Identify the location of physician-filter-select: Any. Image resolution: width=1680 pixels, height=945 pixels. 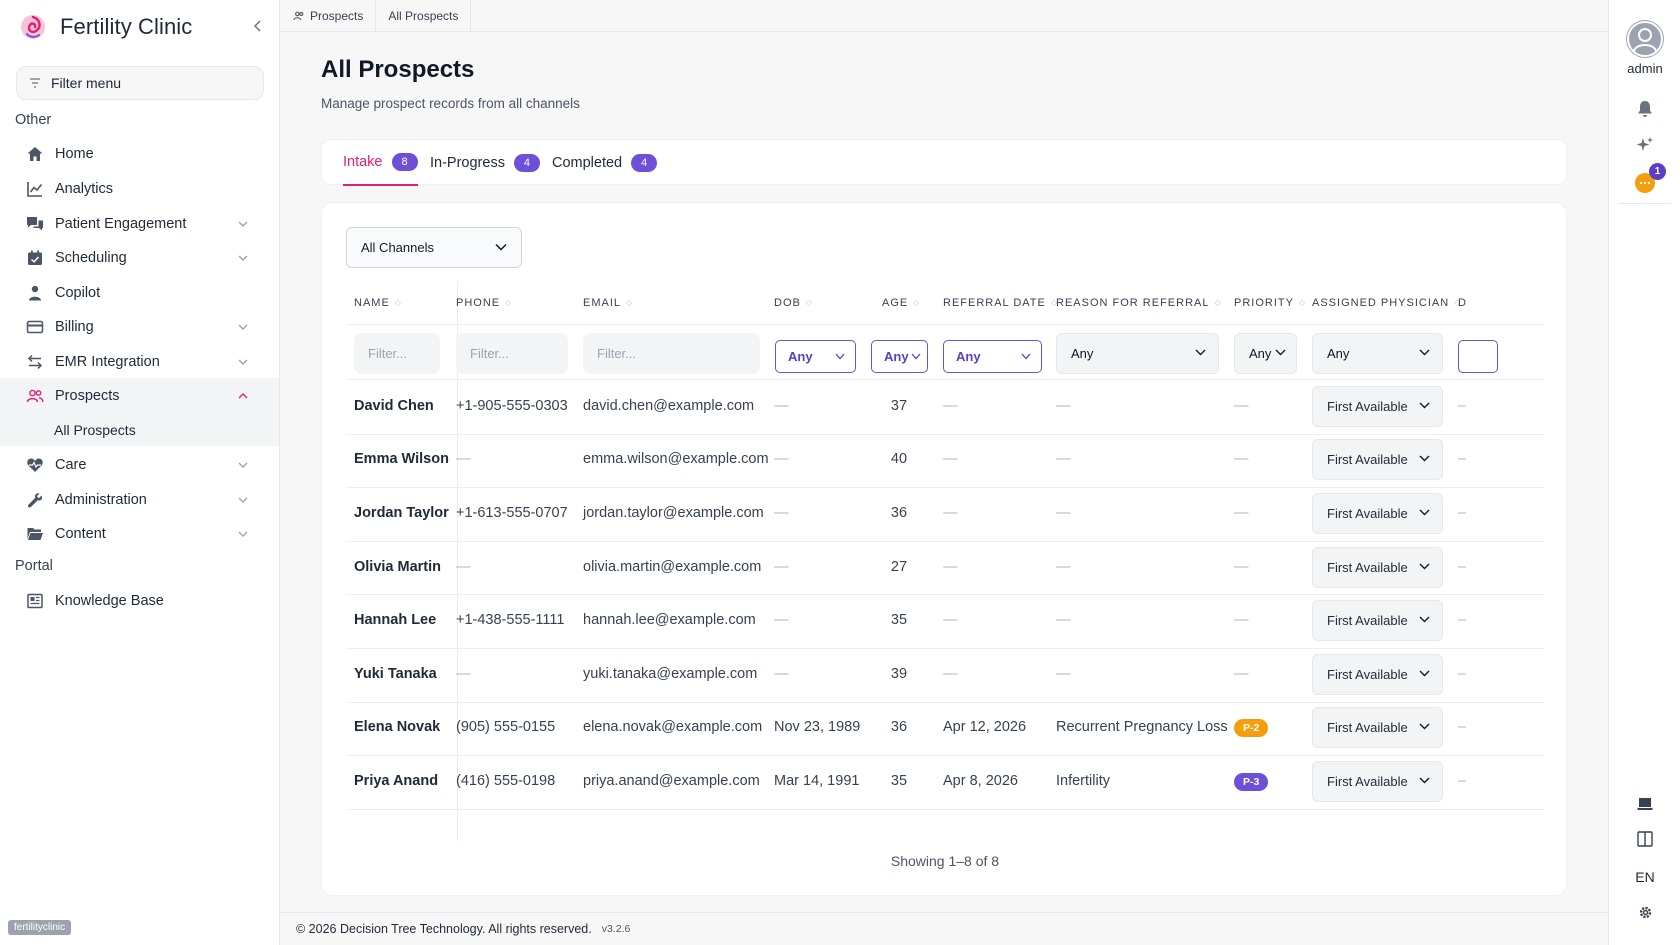
(1377, 353).